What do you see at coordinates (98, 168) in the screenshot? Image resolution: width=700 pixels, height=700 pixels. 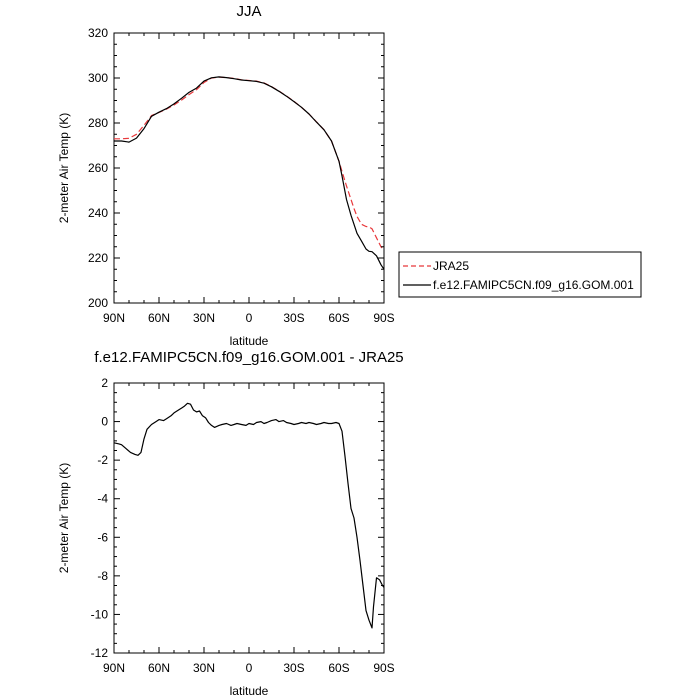 I see `top-y-tick-label: 260` at bounding box center [98, 168].